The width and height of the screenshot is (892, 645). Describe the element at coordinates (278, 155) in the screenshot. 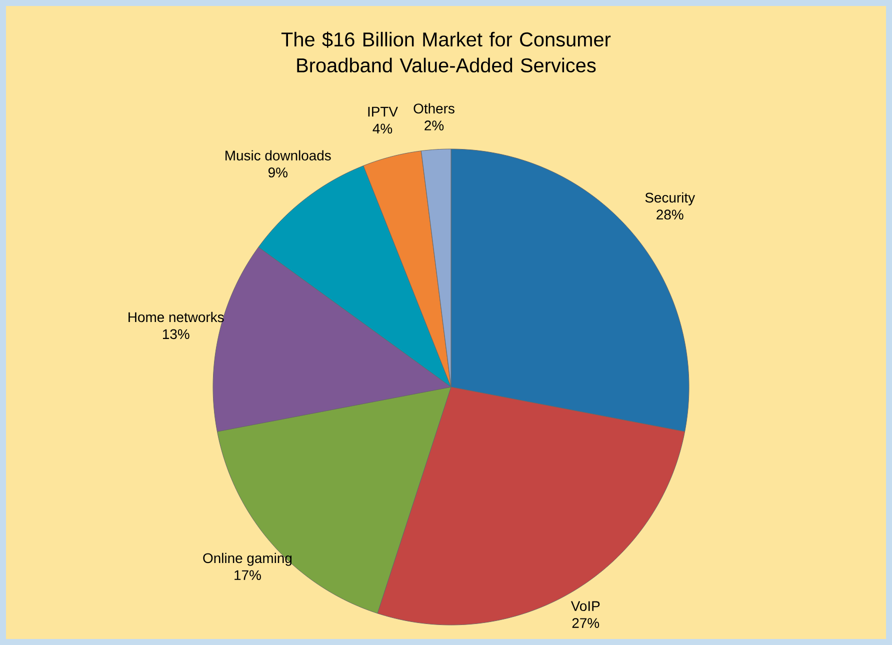

I see `slice-label: Music downloads` at that location.